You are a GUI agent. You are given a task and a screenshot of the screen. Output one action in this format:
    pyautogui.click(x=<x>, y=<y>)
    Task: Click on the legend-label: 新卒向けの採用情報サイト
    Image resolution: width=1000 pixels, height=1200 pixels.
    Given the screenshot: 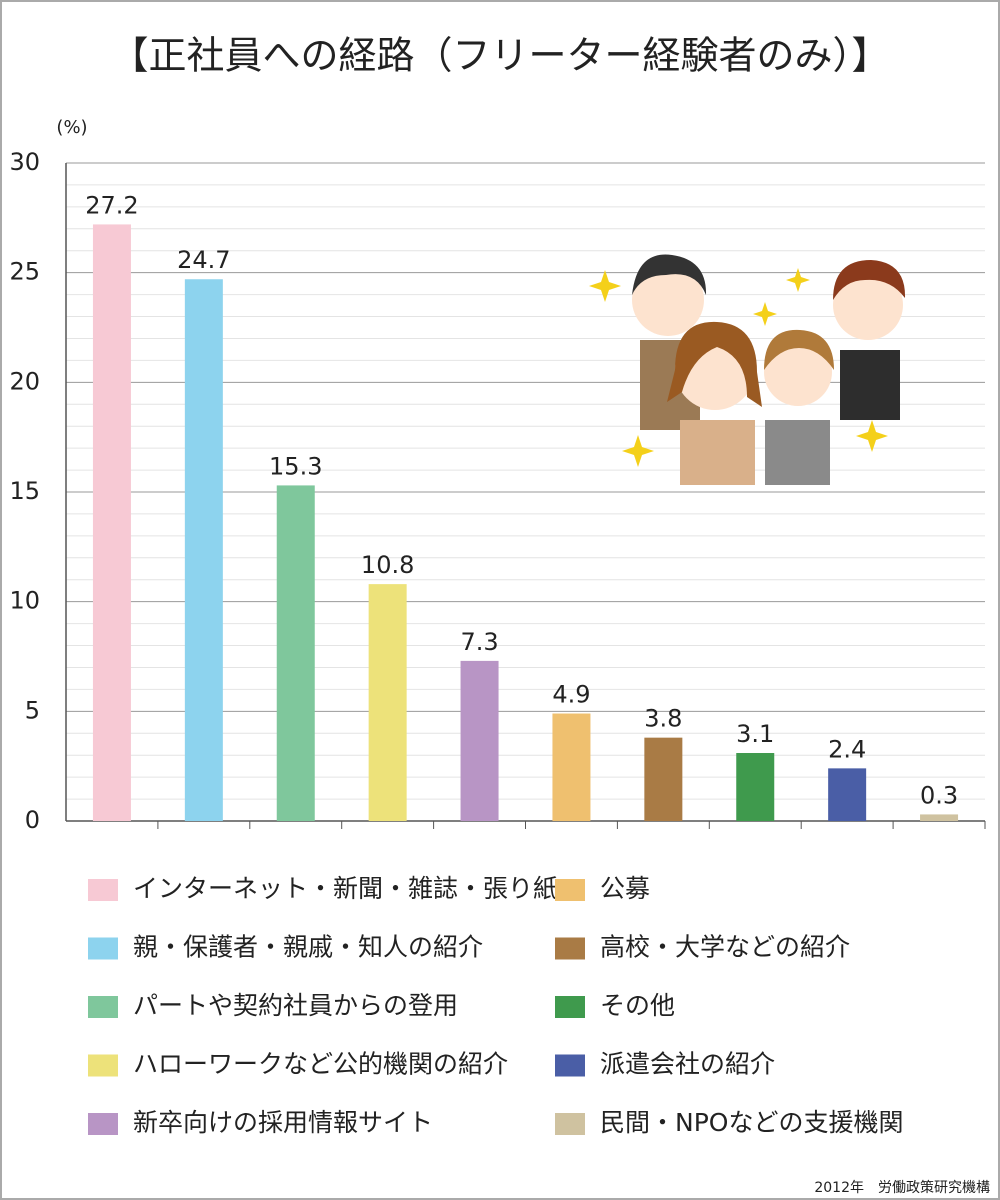 What is the action you would take?
    pyautogui.click(x=283, y=1122)
    